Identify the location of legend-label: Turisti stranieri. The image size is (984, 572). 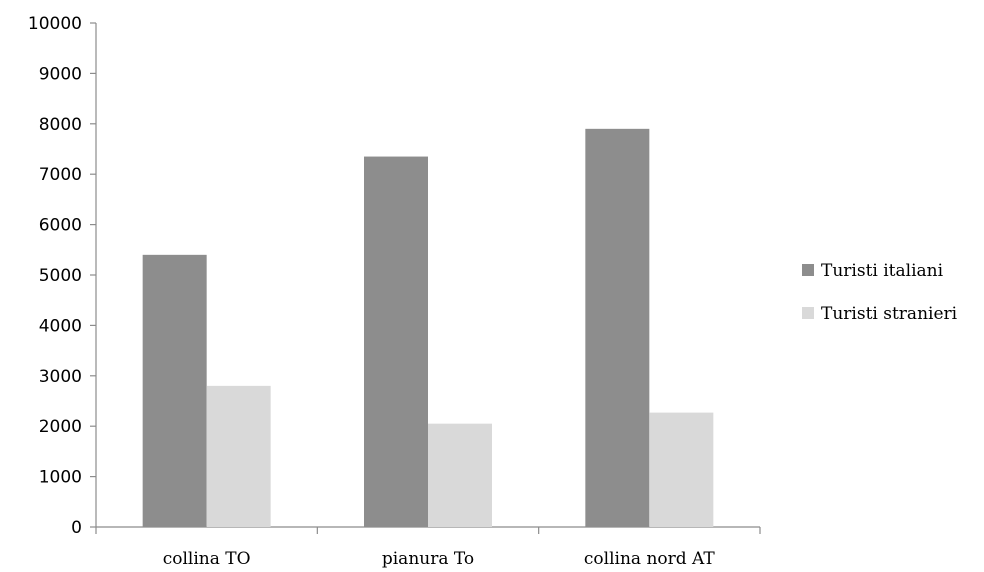
(889, 314).